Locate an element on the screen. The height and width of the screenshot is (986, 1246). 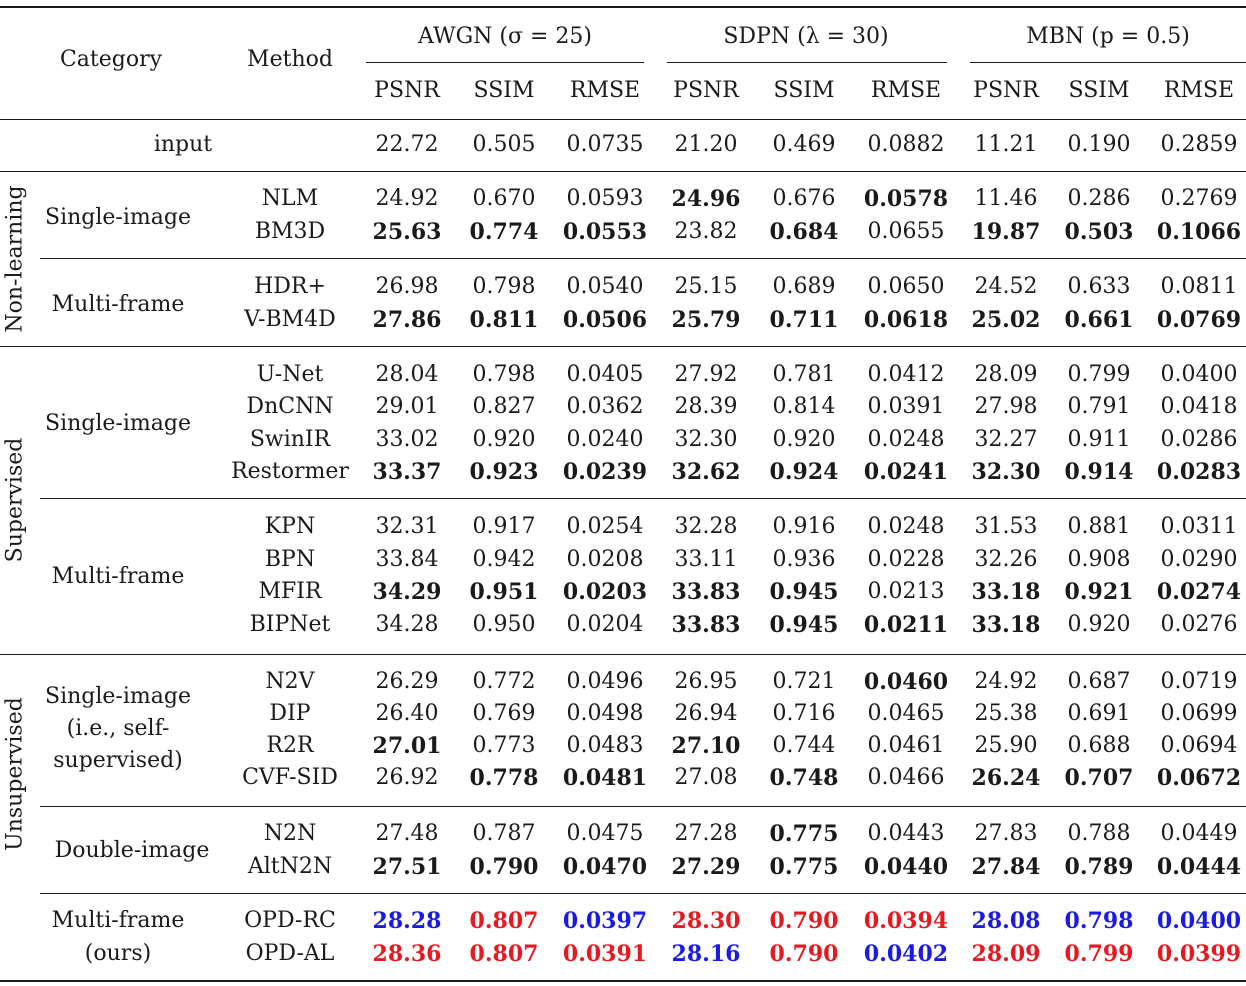
input-rule is located at coordinates (623, 171).